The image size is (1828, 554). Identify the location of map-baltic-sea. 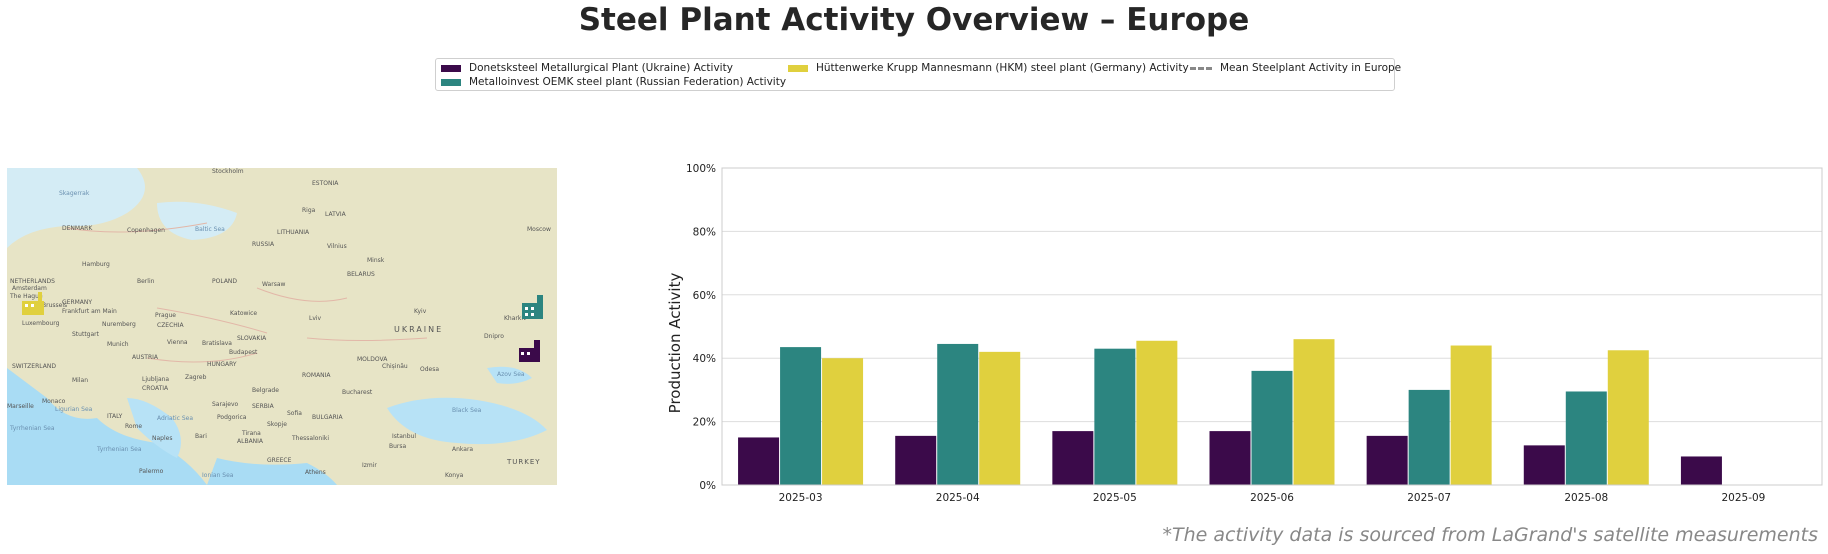
(197, 220).